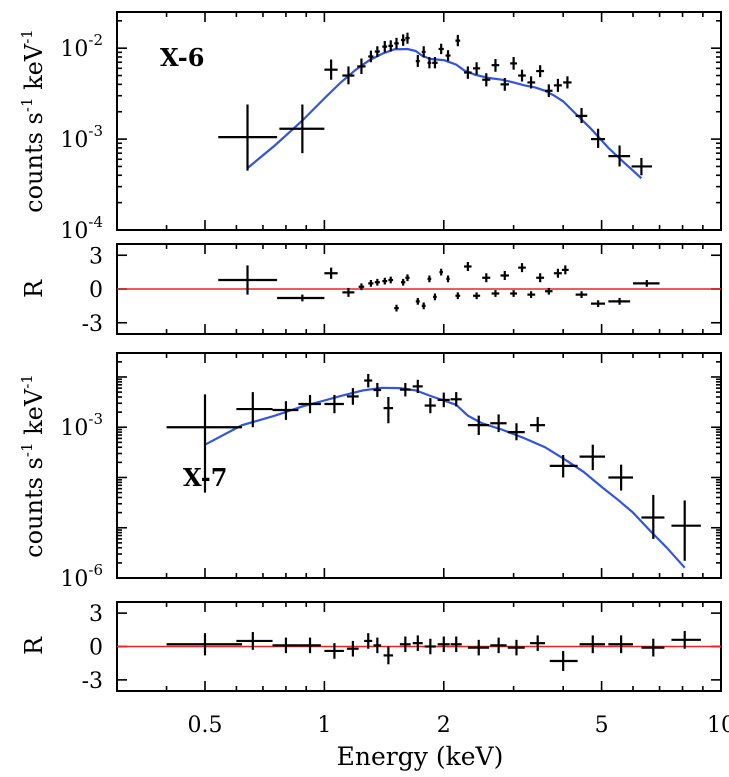  What do you see at coordinates (92, 681) in the screenshot?
I see `y-tick-label: -3` at bounding box center [92, 681].